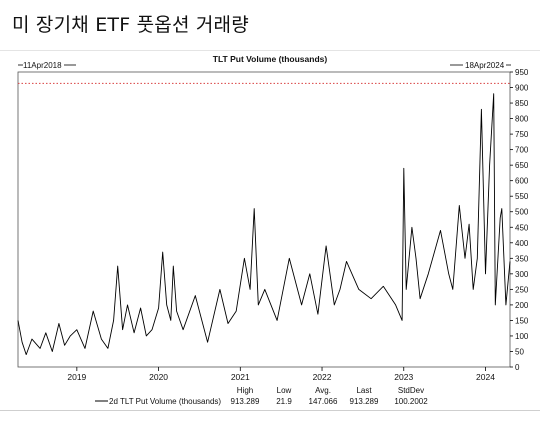 The width and height of the screenshot is (540, 424). What do you see at coordinates (522, 274) in the screenshot?
I see `y-tick-label: 300` at bounding box center [522, 274].